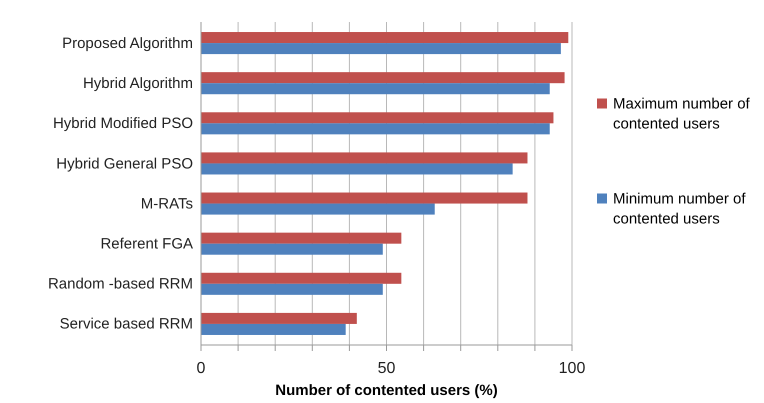 The width and height of the screenshot is (764, 403). Describe the element at coordinates (122, 123) in the screenshot. I see `y-tick-label: Hybrid Modified PSO` at that location.